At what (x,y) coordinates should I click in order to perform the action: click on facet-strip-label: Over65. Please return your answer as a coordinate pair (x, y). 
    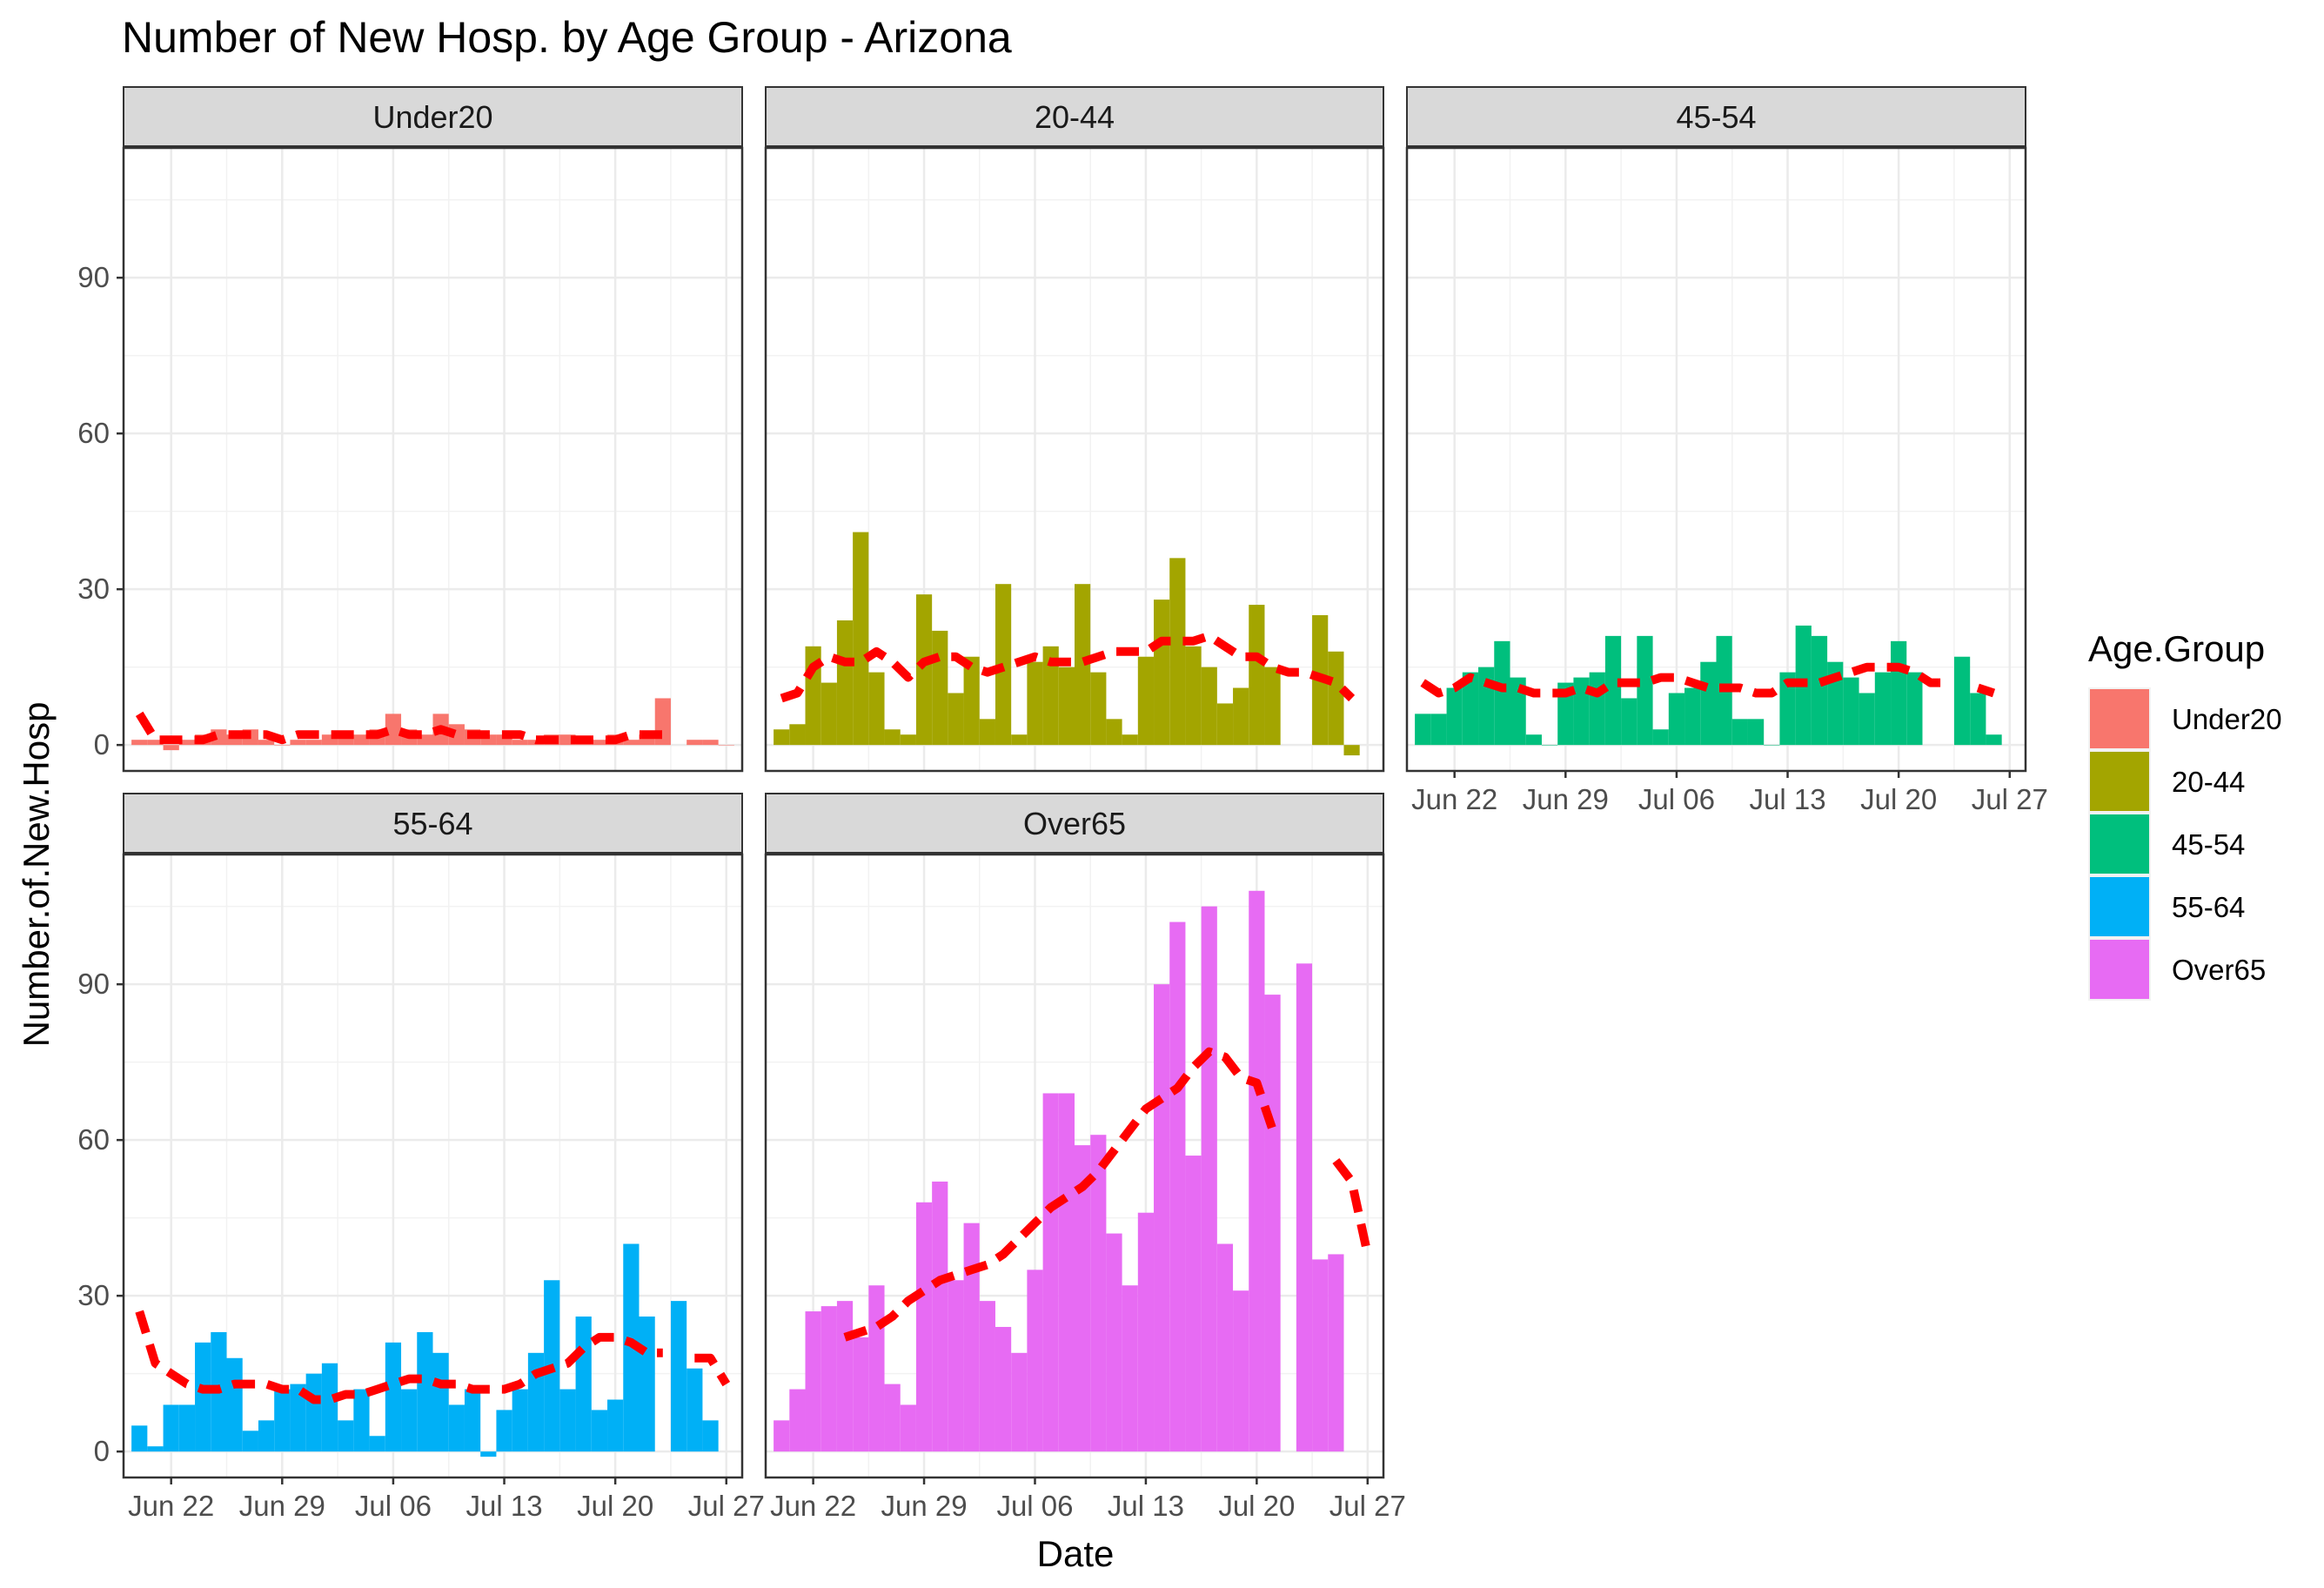
    Looking at the image, I should click on (1074, 823).